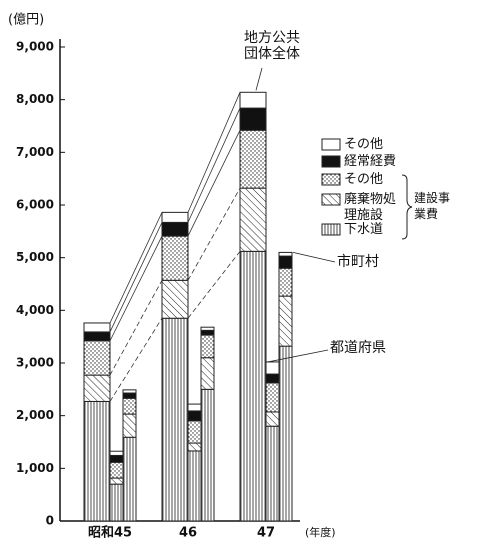  I want to click on bar-annotation: 都道府県, so click(358, 348).